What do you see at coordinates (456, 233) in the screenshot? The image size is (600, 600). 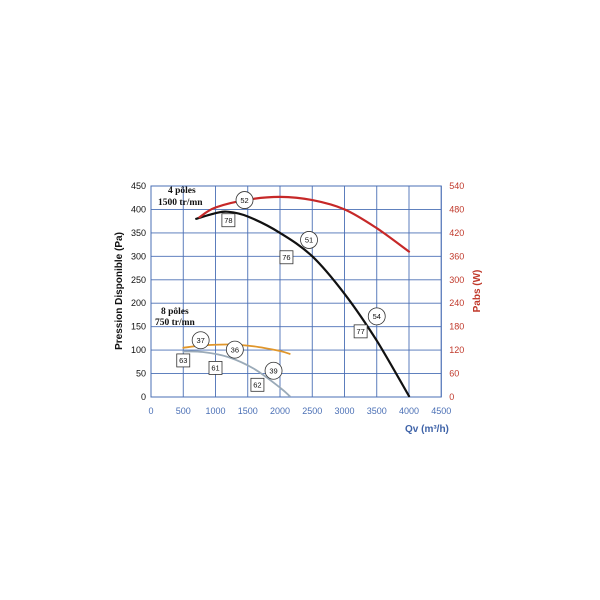 I see `y-tick-label-right: 420` at bounding box center [456, 233].